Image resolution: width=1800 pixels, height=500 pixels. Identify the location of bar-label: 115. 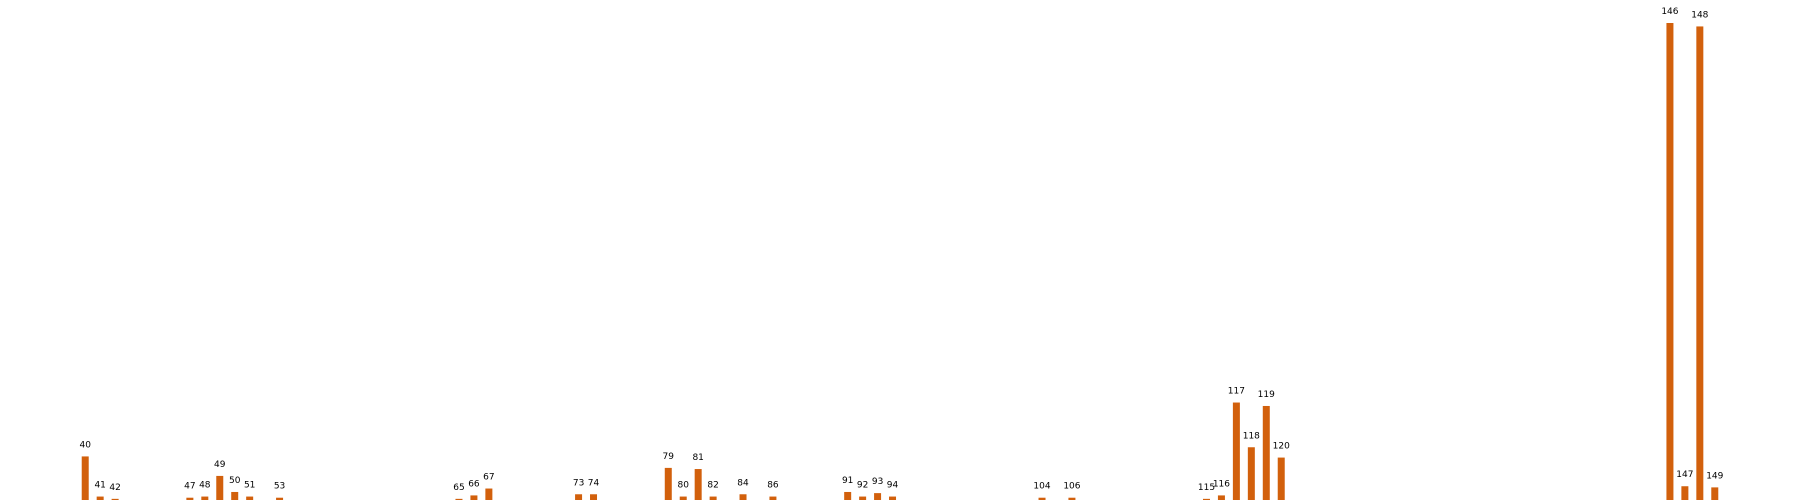
(1206, 488).